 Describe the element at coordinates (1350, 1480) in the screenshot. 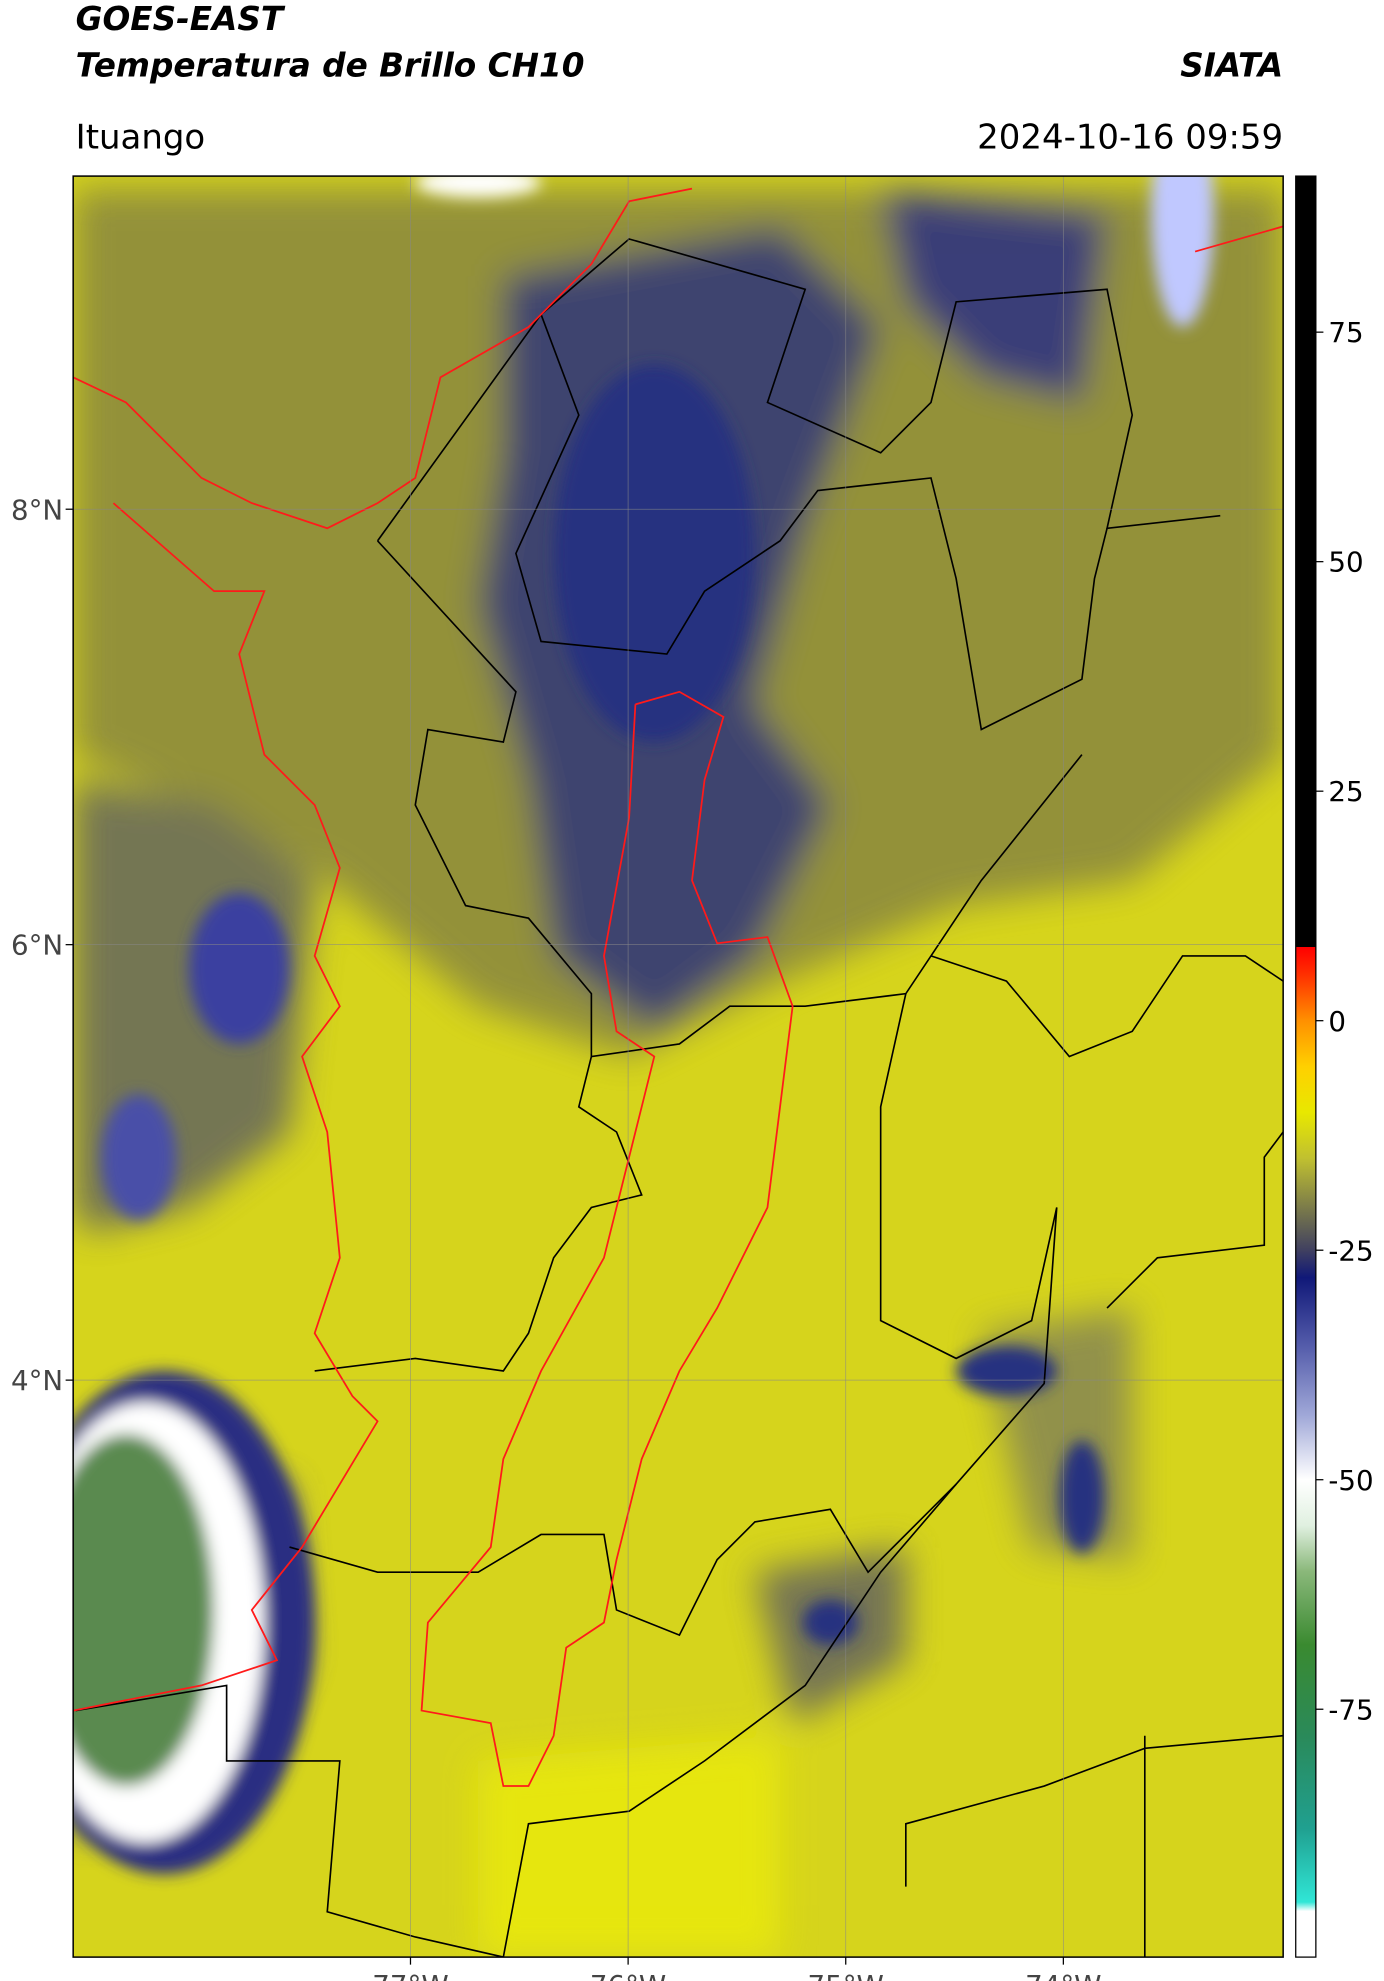

I see `colorbar-tick-label: -50` at that location.